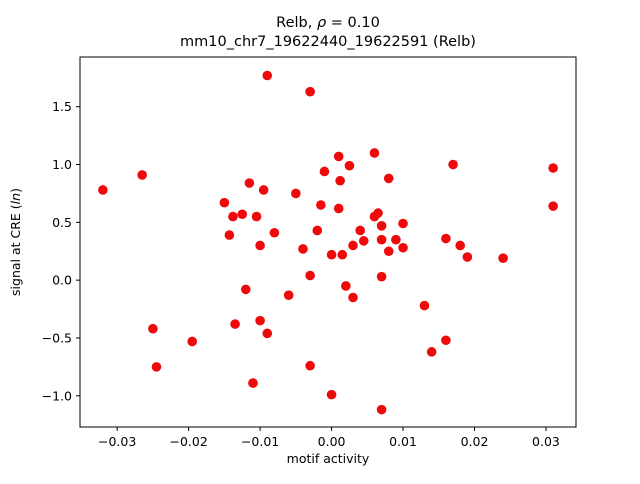  I want to click on y-label-prefix: signal at CRE (, so click(15, 250).